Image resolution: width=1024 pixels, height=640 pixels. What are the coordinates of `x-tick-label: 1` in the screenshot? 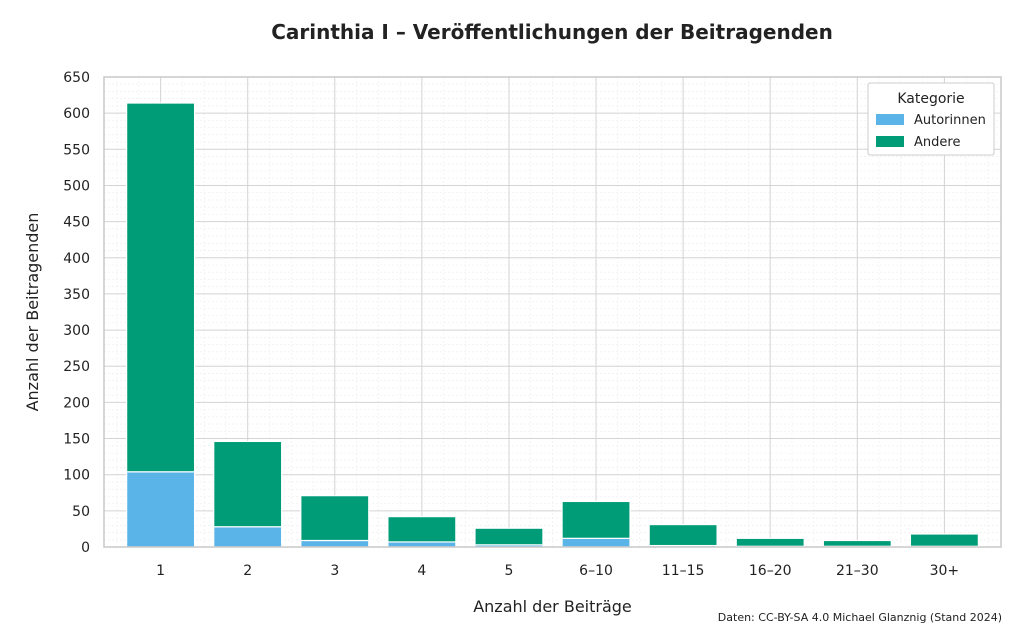 It's located at (160, 571).